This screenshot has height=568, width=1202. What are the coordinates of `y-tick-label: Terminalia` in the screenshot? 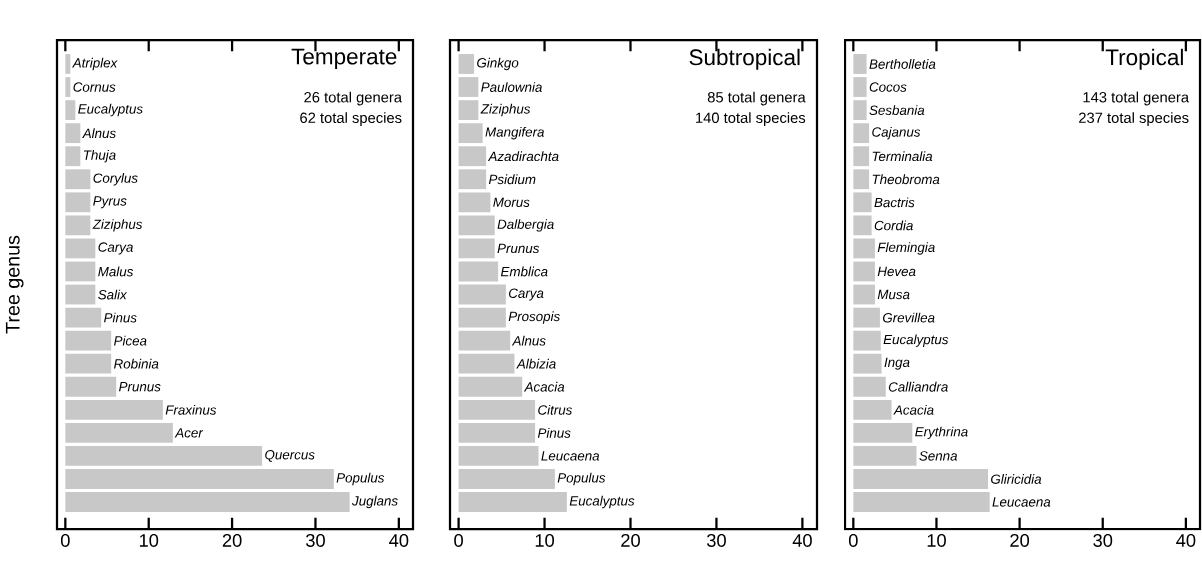 It's located at (902, 156).